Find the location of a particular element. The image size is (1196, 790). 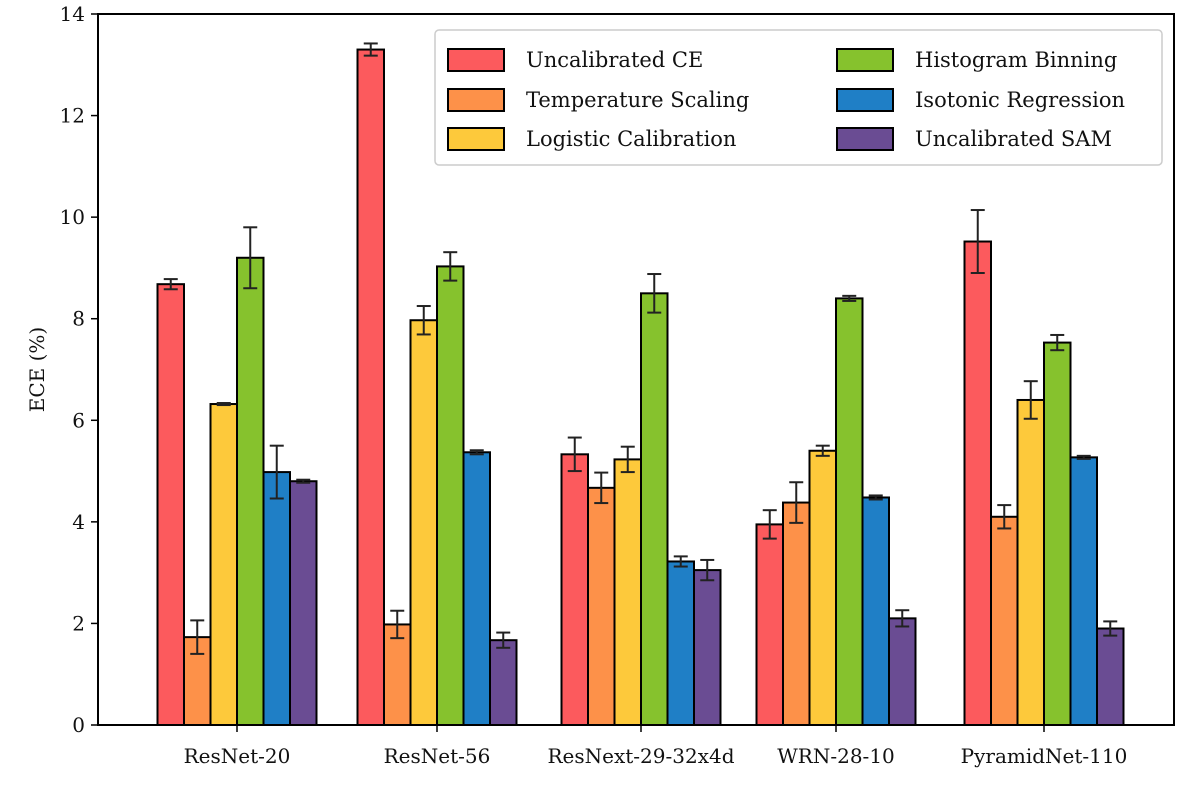

legend-label: Logistic Calibration is located at coordinates (631, 139).